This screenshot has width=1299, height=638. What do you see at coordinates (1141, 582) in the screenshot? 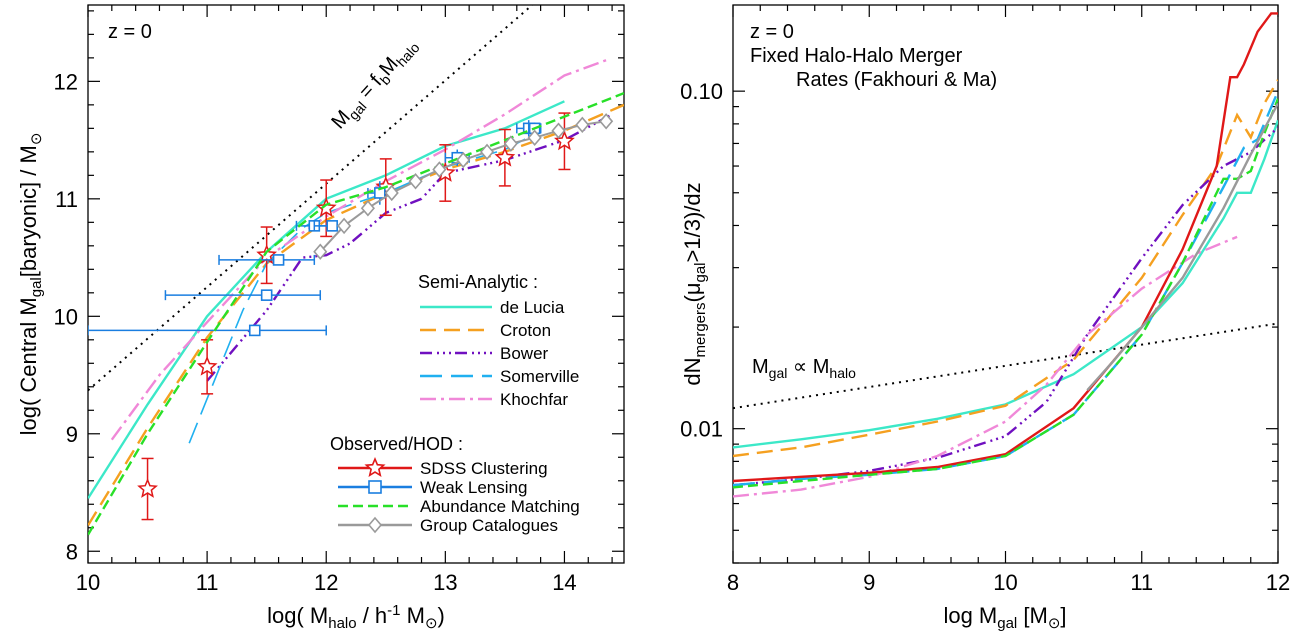
I see `right-x-tick-label: 11` at bounding box center [1141, 582].